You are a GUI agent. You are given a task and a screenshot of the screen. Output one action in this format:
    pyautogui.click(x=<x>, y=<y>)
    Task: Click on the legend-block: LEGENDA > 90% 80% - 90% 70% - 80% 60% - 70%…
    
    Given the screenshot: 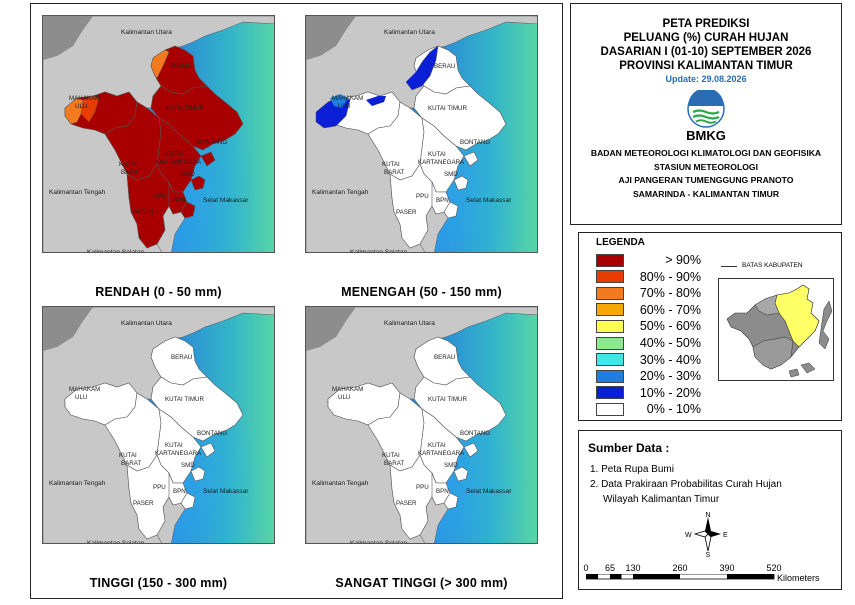 What is the action you would take?
    pyautogui.click(x=710, y=326)
    